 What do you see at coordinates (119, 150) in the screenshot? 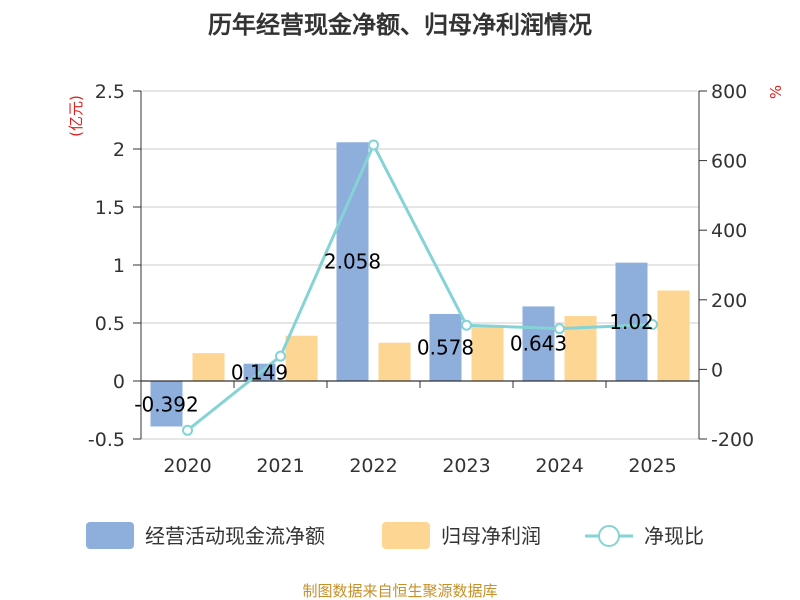
I see `left-tick-label: 2` at bounding box center [119, 150].